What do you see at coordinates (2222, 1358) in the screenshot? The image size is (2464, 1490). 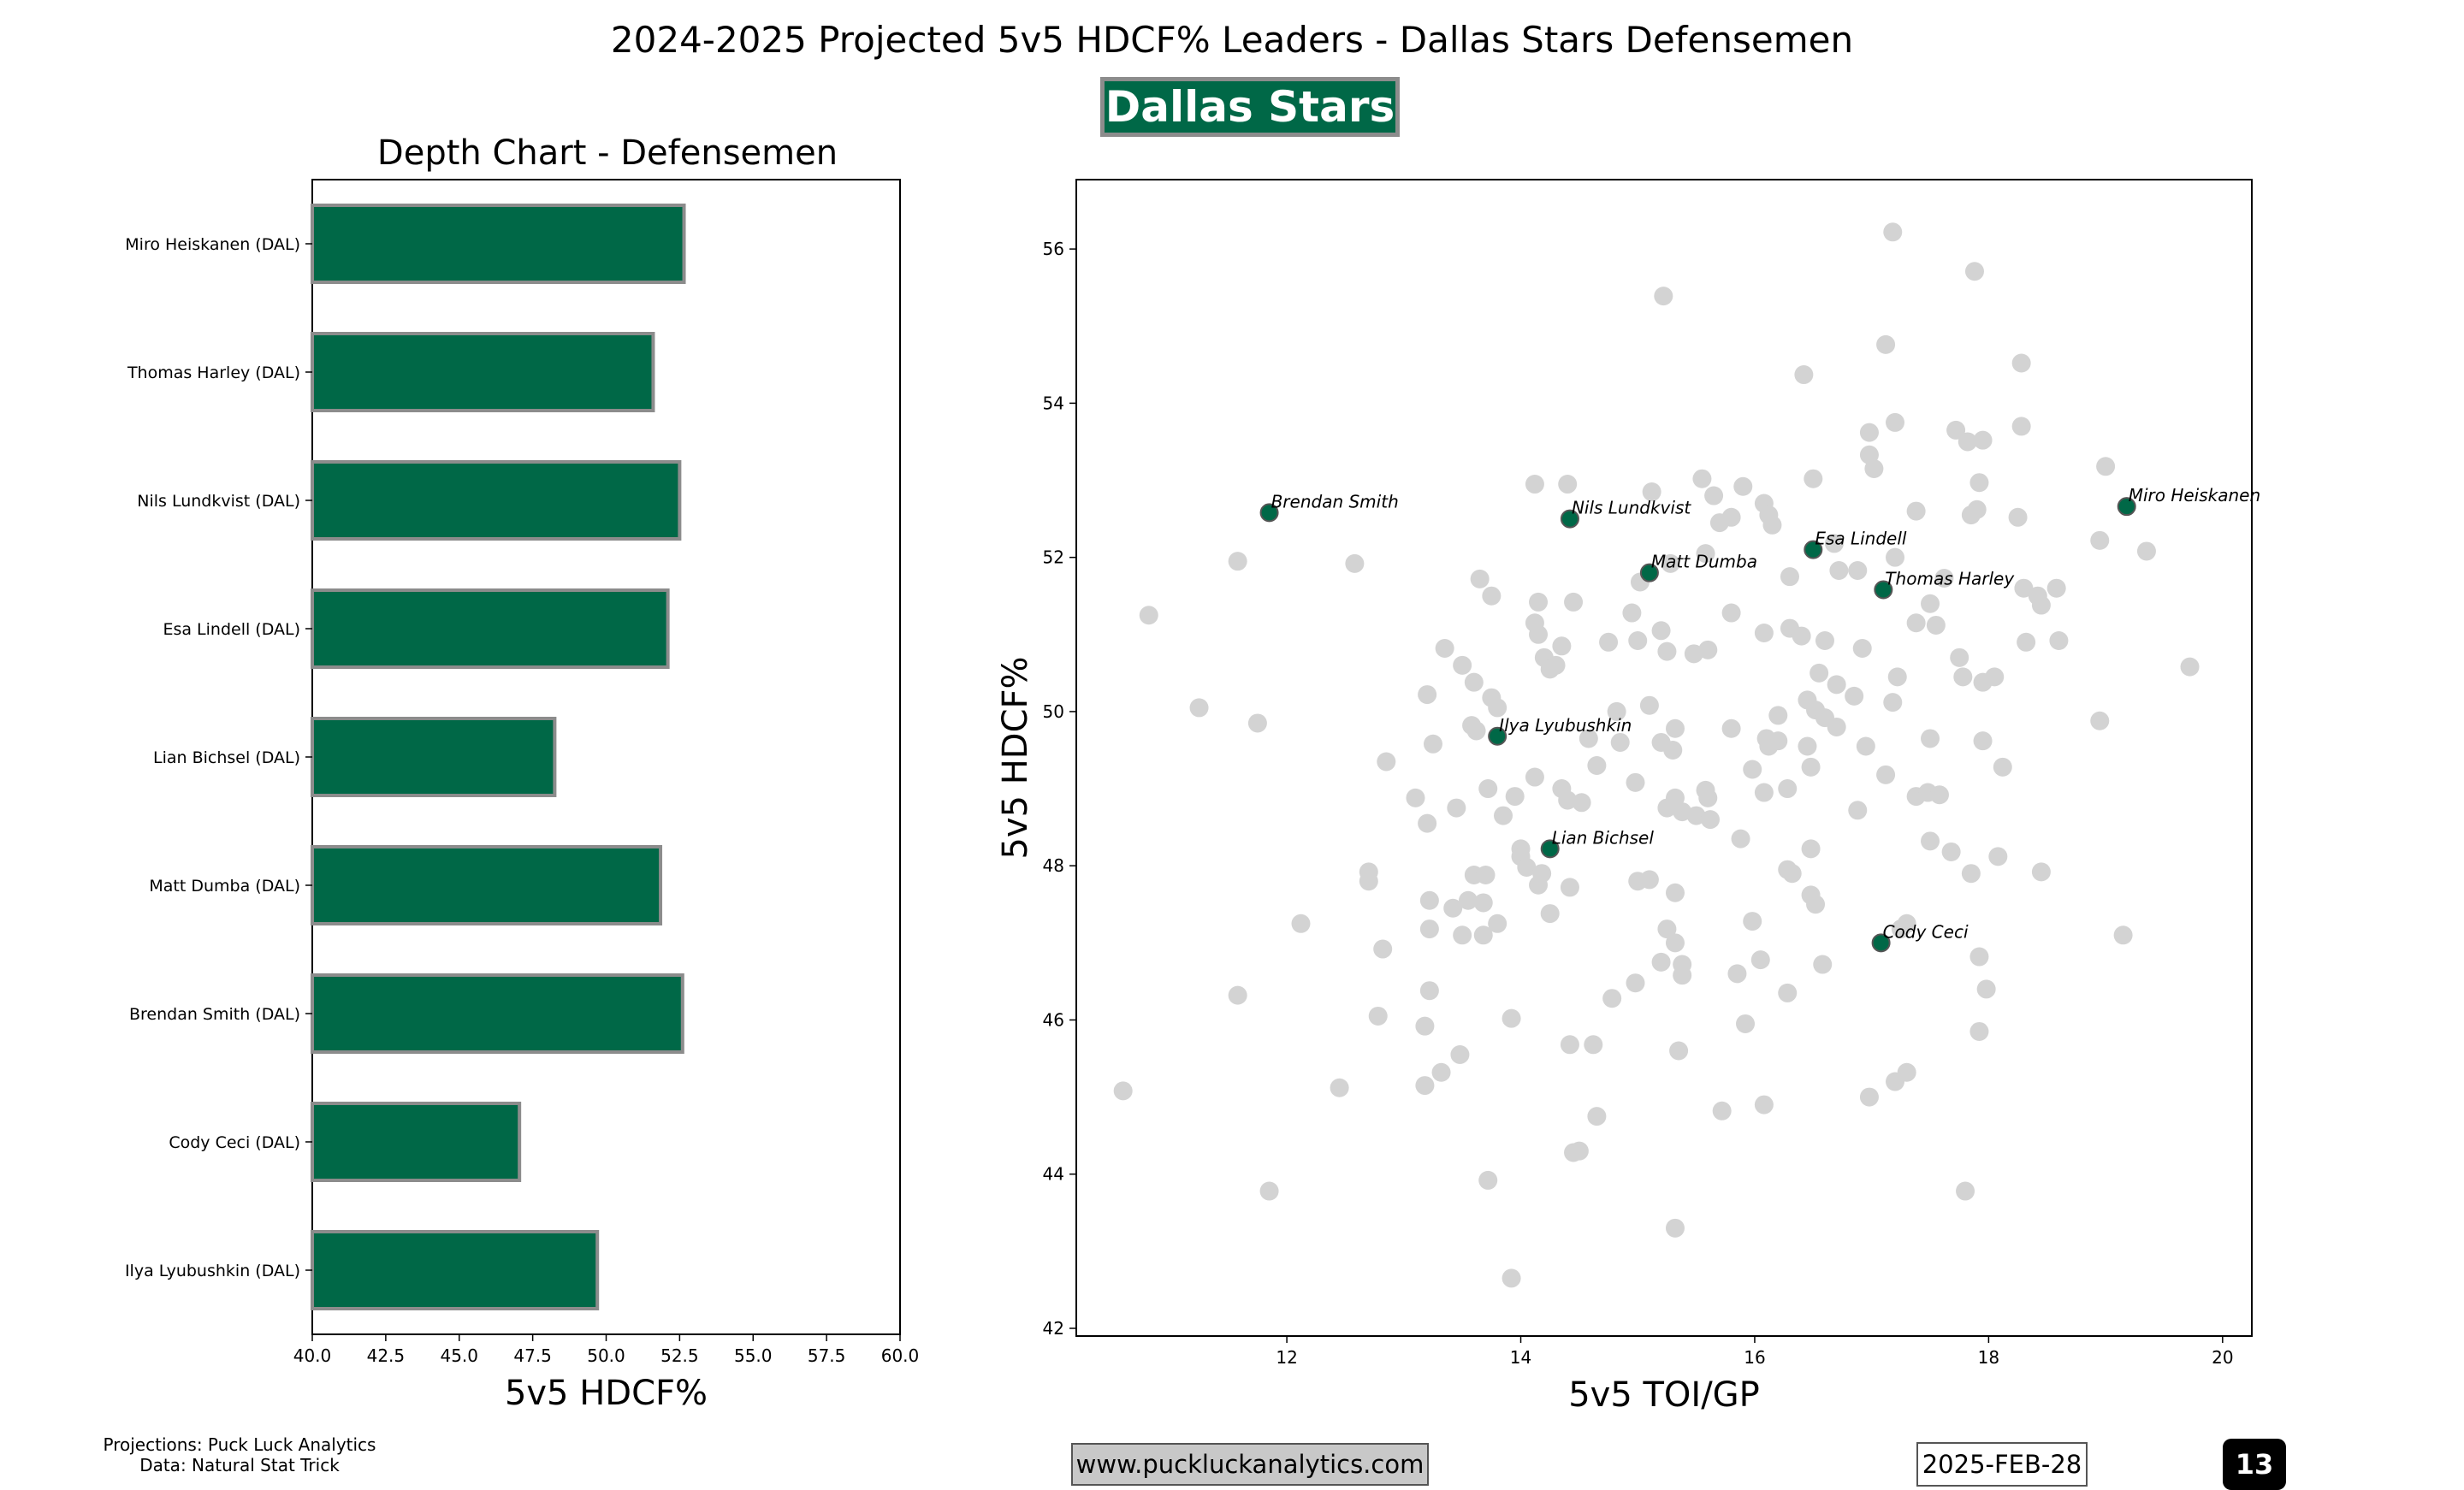 I see `x-tick-label: 20` at bounding box center [2222, 1358].